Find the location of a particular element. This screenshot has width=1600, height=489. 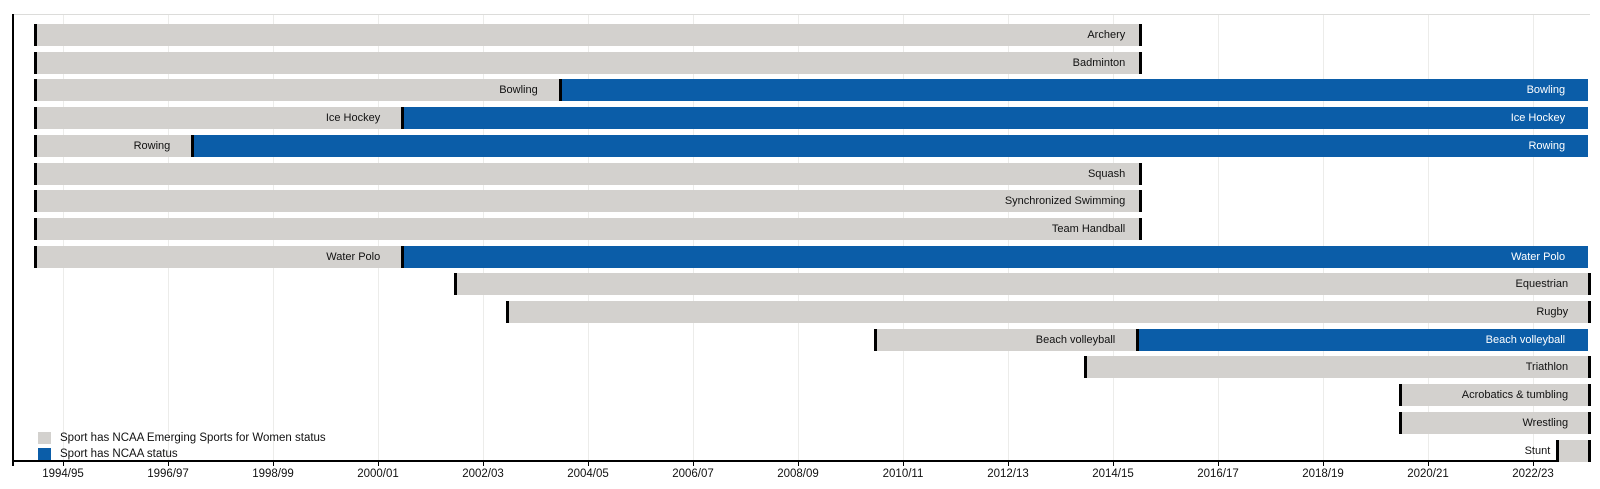

plot-top-border is located at coordinates (801, 14).